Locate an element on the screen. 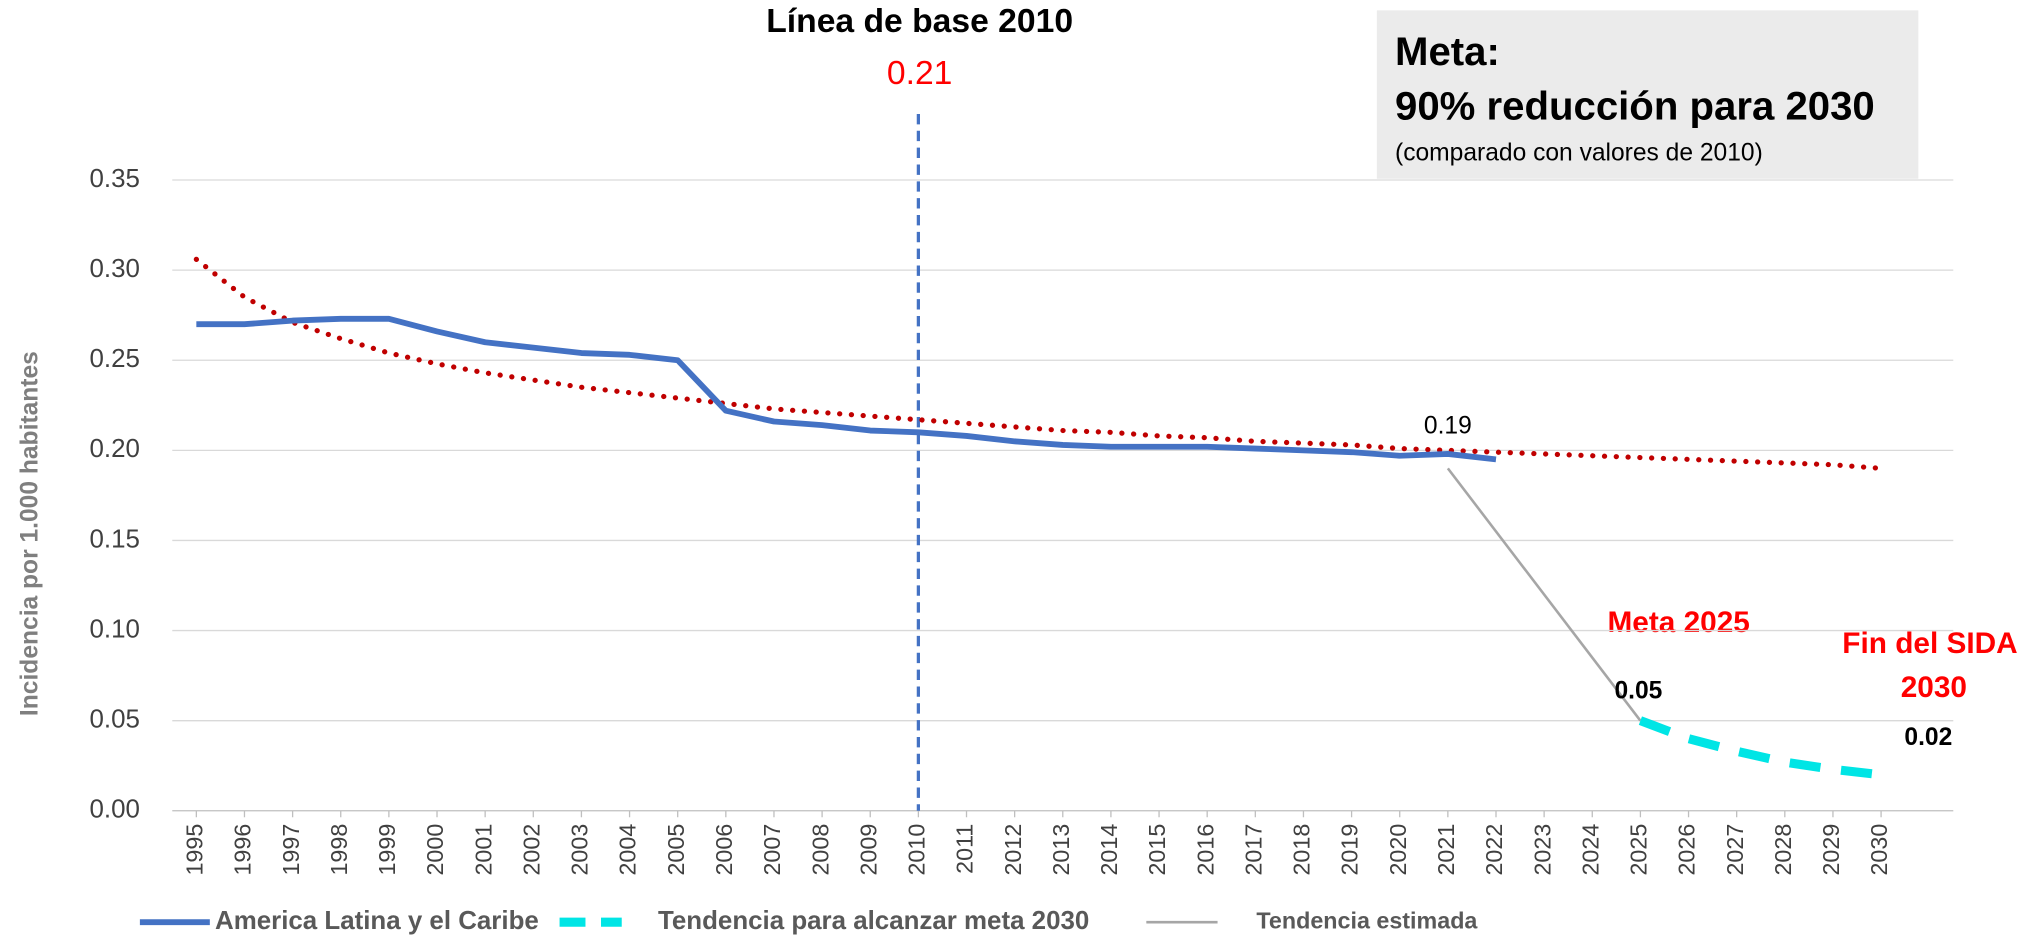  goal-box is located at coordinates (1647, 94).